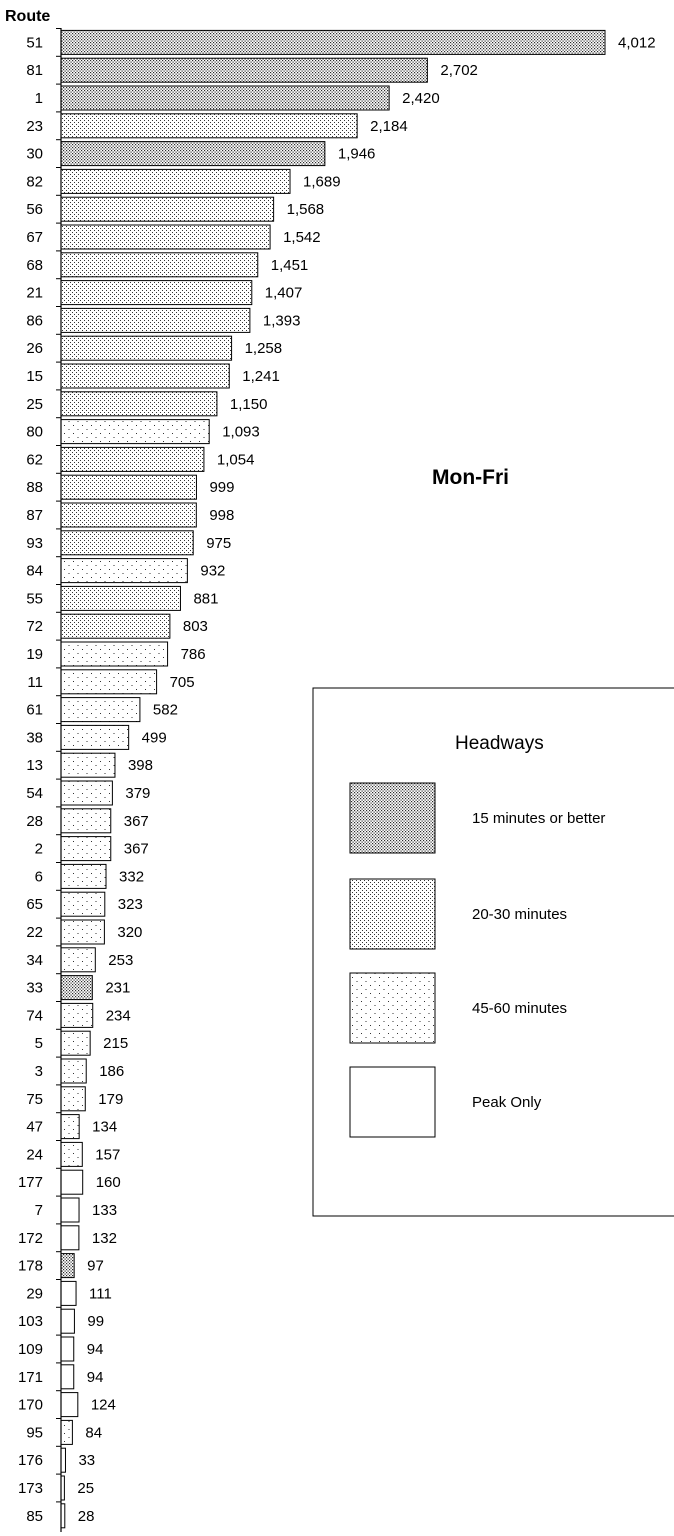 The image size is (674, 1536). I want to click on route-tick-label: 67, so click(34, 237).